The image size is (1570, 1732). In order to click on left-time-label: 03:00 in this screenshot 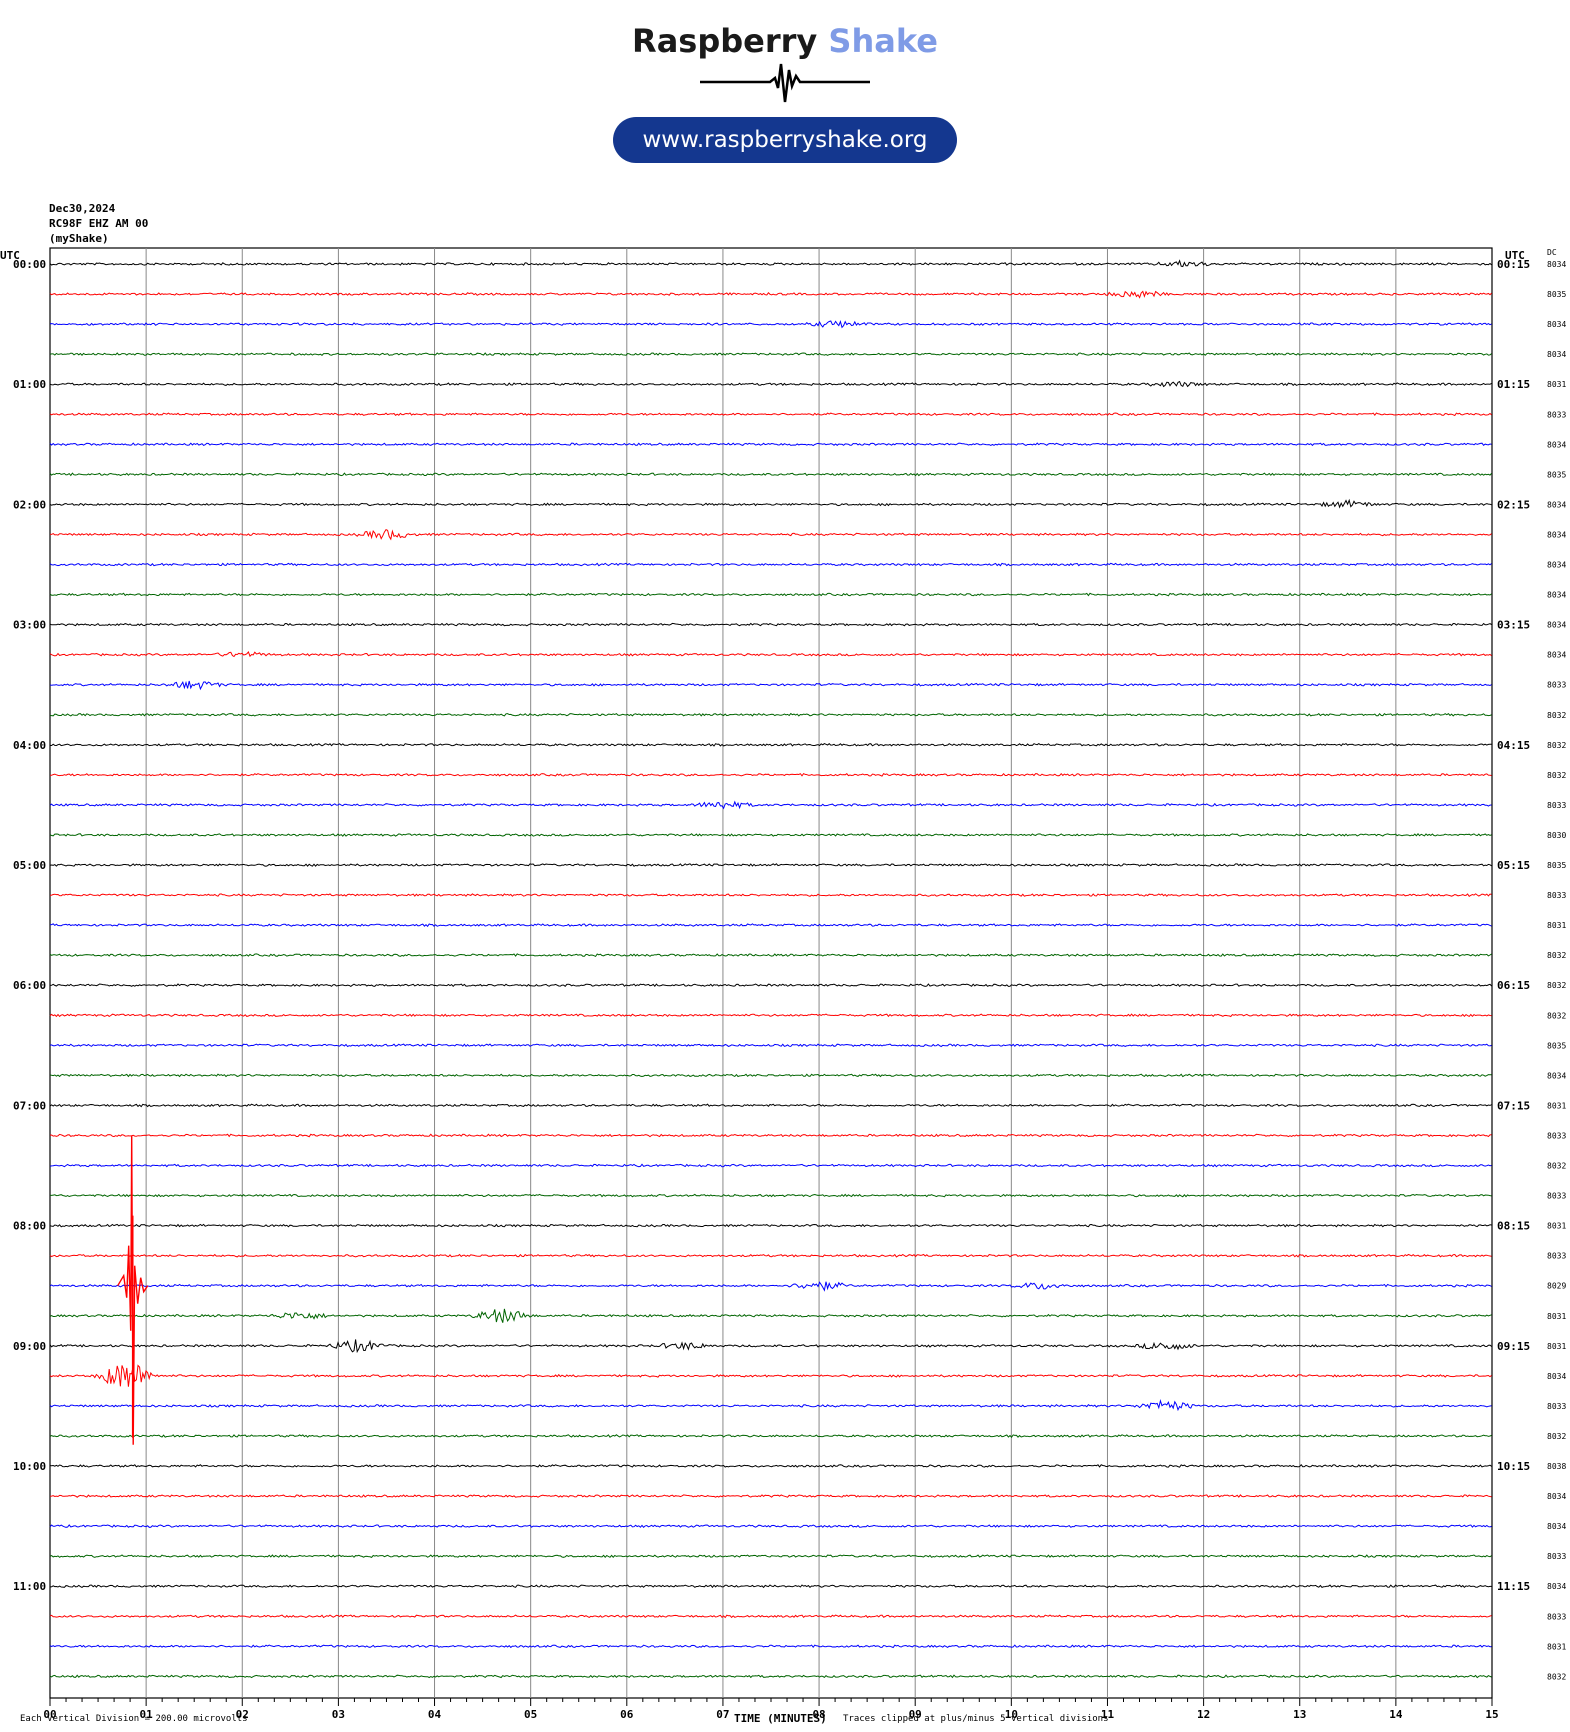, I will do `click(29, 625)`.